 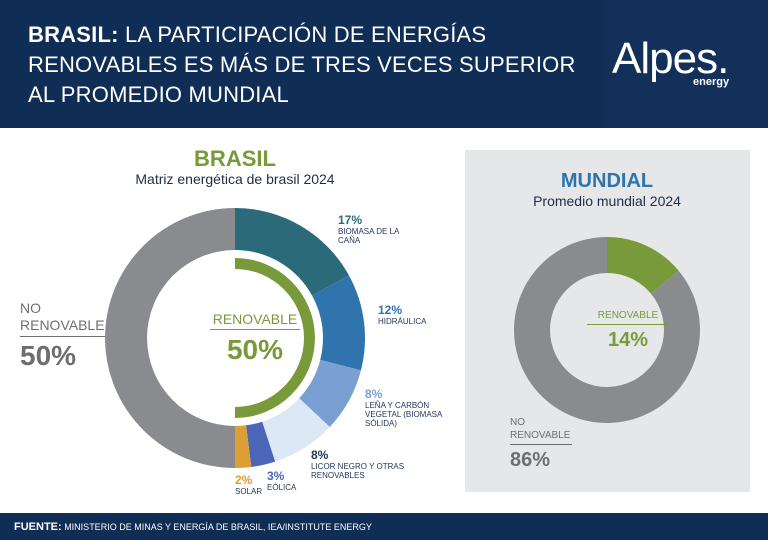 I want to click on logo: Alpes., so click(x=670, y=58).